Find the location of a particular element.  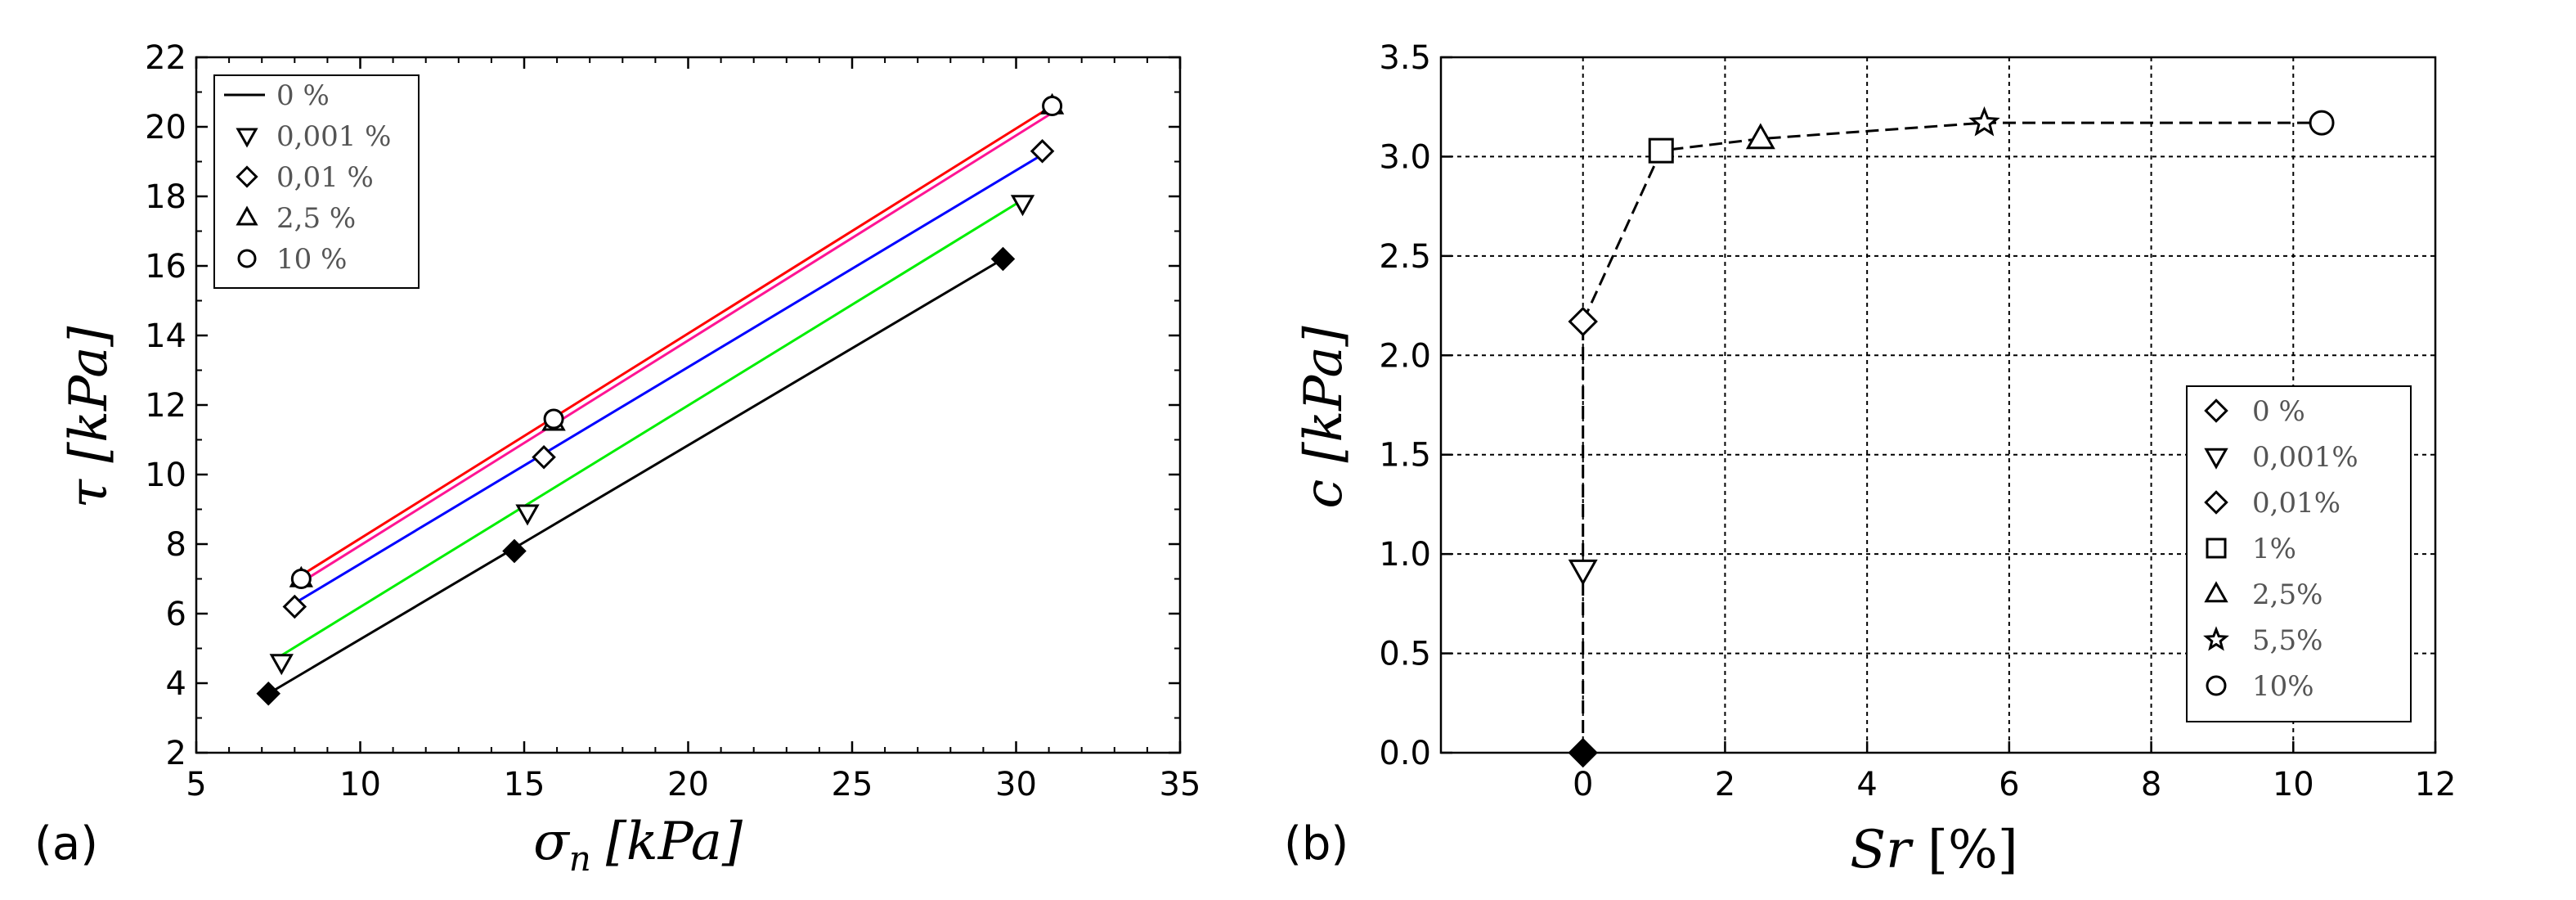

y-tick-label: 12 is located at coordinates (165, 406).